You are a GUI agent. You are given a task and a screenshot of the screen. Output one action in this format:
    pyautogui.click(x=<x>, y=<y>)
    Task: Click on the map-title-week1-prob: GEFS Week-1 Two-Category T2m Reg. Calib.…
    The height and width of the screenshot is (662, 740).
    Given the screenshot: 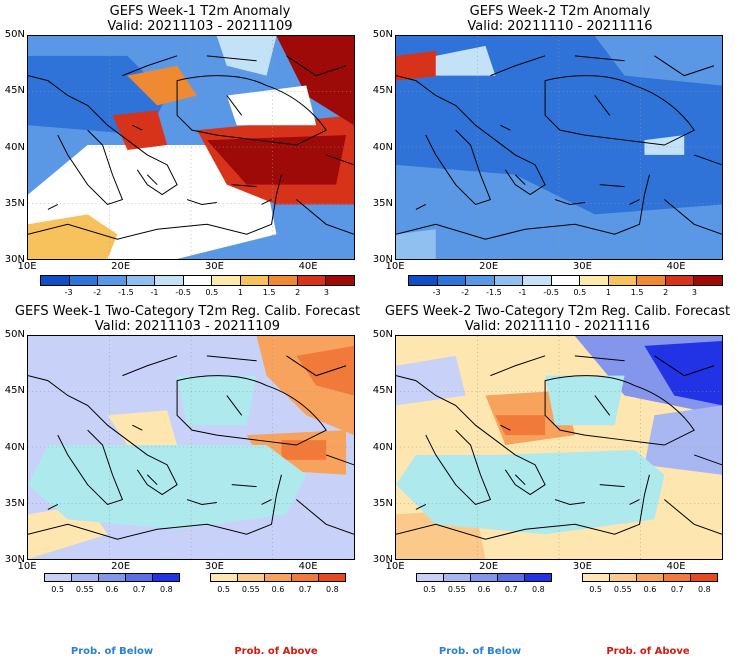 What is the action you would take?
    pyautogui.click(x=187, y=319)
    